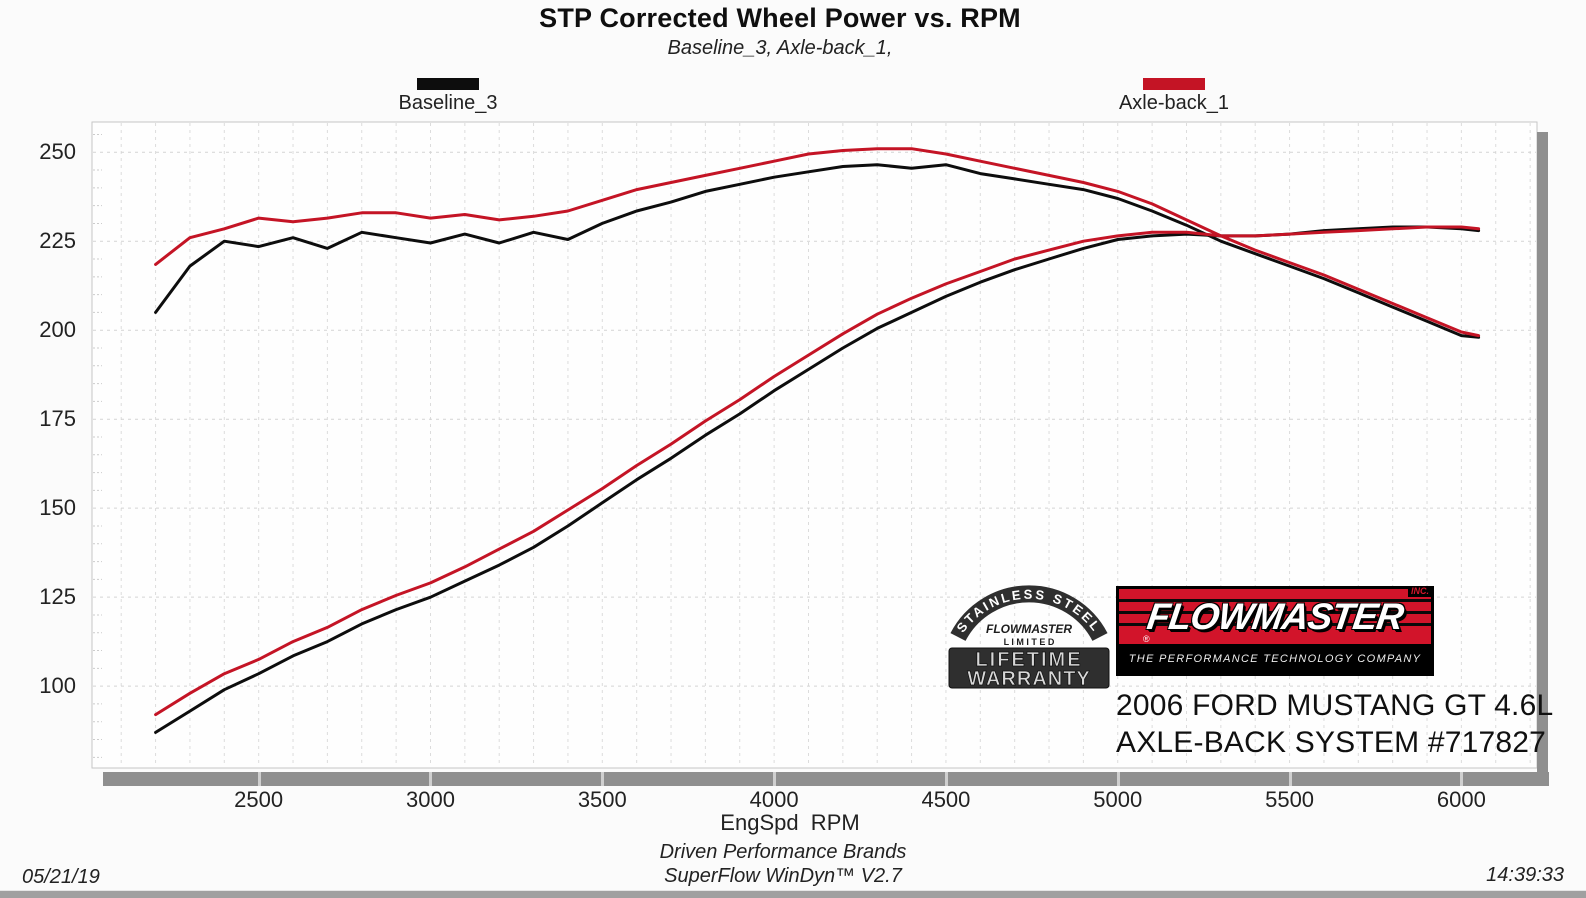 This screenshot has height=898, width=1586. I want to click on badge-box, so click(1029, 668).